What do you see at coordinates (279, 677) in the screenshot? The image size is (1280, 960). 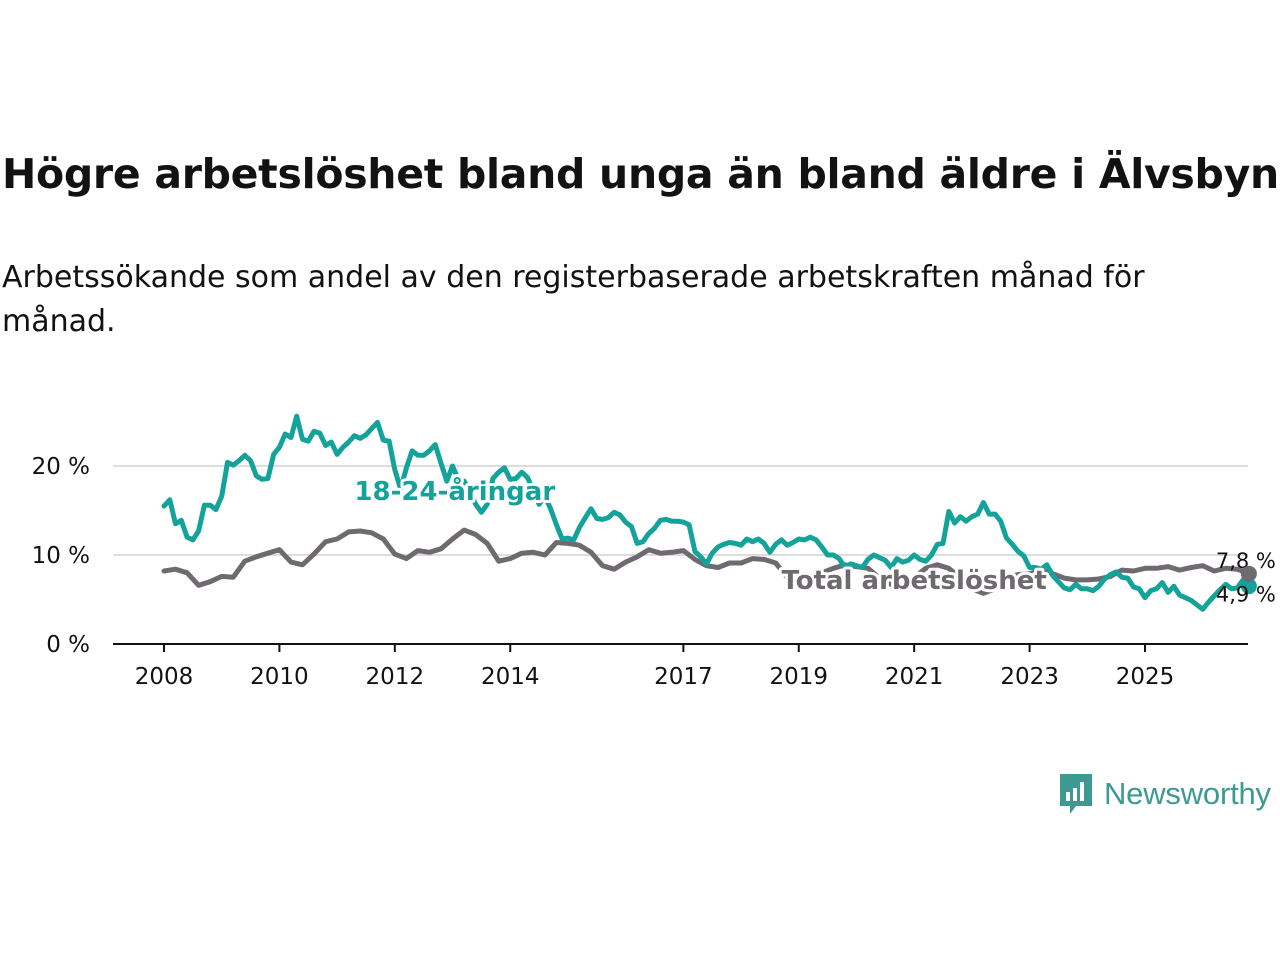 I see `x-tick-label: 2010` at bounding box center [279, 677].